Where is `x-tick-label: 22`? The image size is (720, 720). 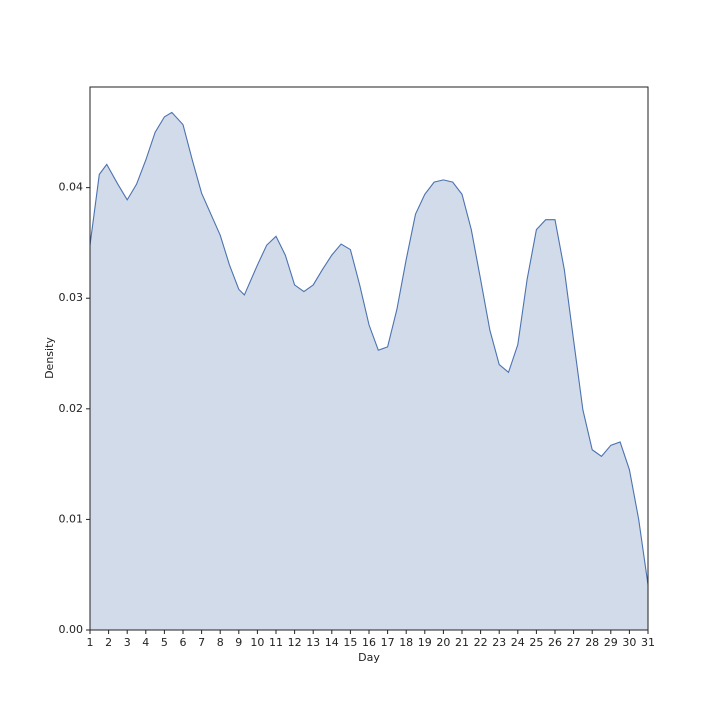 x-tick-label: 22 is located at coordinates (481, 642).